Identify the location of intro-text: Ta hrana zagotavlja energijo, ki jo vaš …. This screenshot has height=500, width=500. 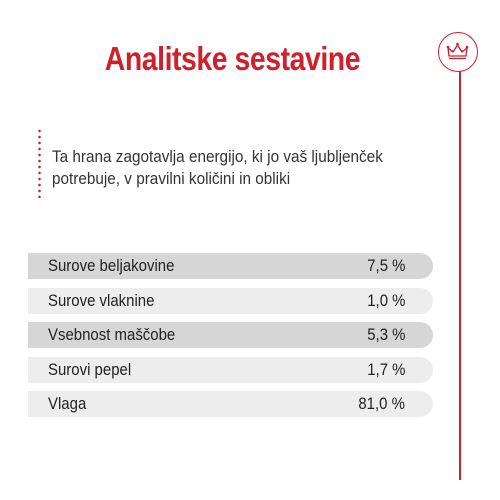
(217, 167).